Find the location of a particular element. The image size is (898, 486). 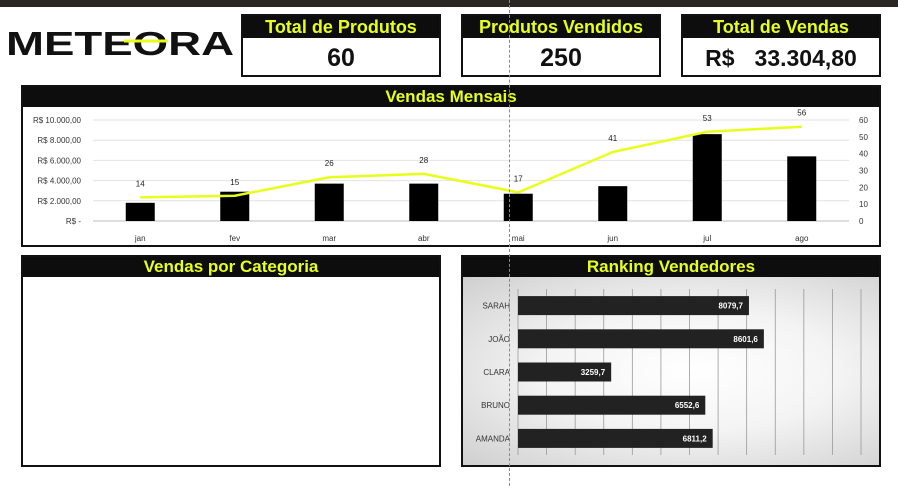

bar-jan is located at coordinates (140, 211).